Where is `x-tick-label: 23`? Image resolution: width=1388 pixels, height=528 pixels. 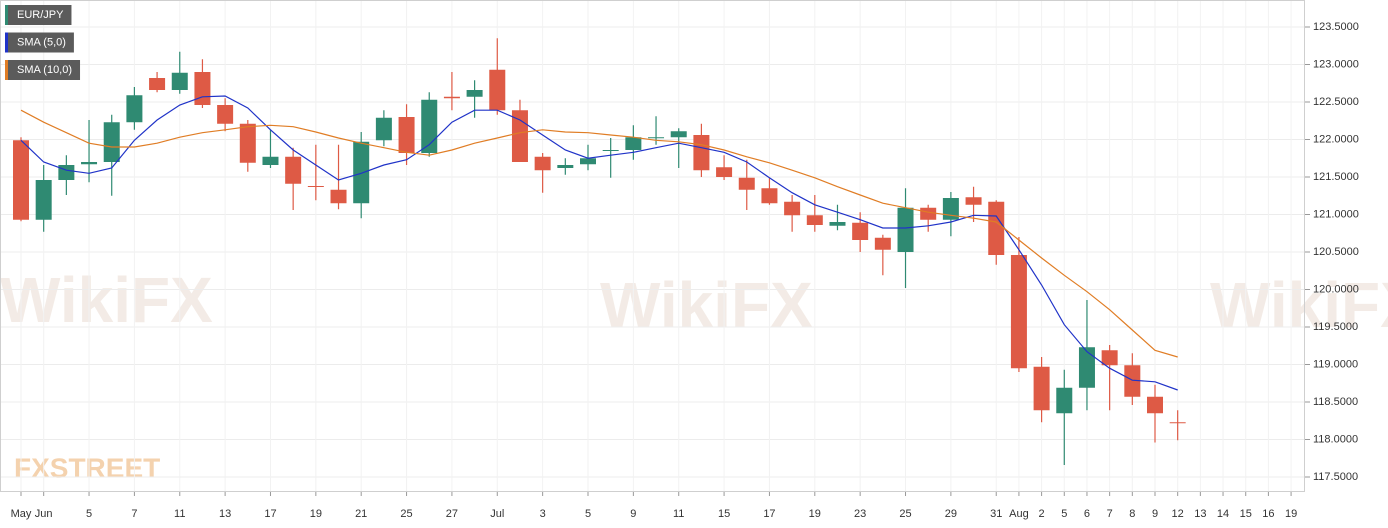 x-tick-label: 23 is located at coordinates (860, 514).